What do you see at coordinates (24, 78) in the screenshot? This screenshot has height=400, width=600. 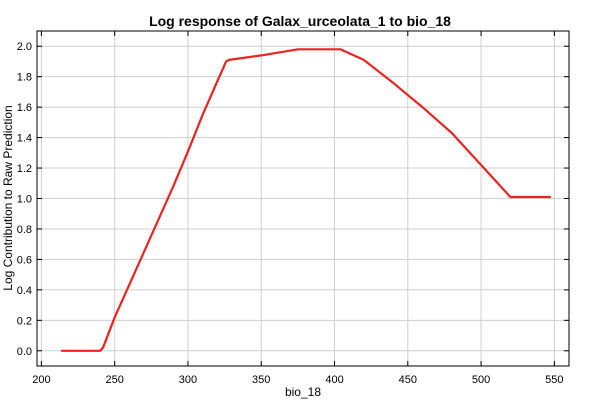 I see `y-tick-label: 1.8` at bounding box center [24, 78].